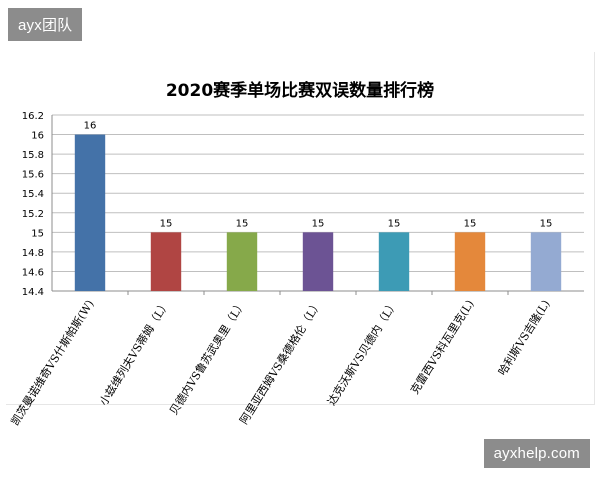 The height and width of the screenshot is (480, 600). What do you see at coordinates (362, 352) in the screenshot?
I see `x-tick-label: 达克沃斯VS贝德内（L）` at bounding box center [362, 352].